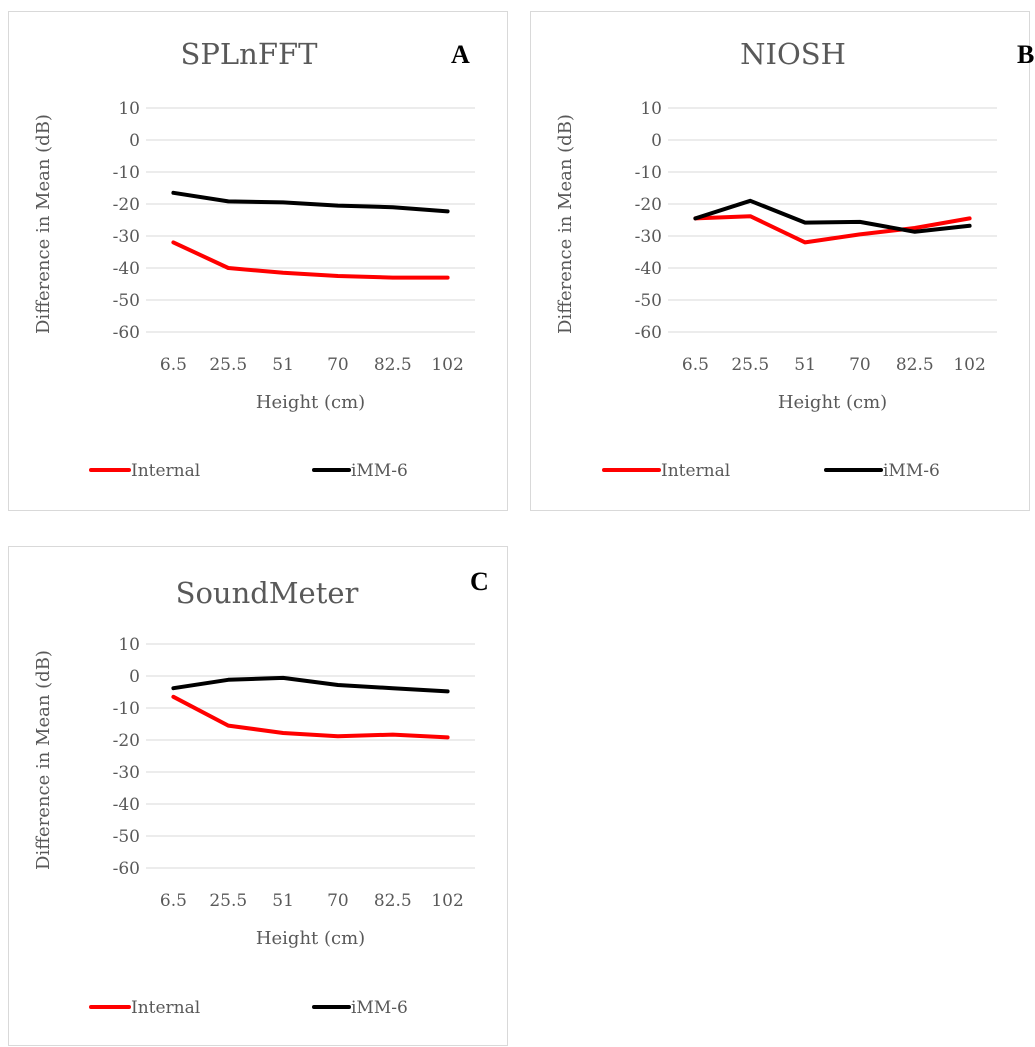  I want to click on chart-title-c: SoundMeter, so click(267, 593).